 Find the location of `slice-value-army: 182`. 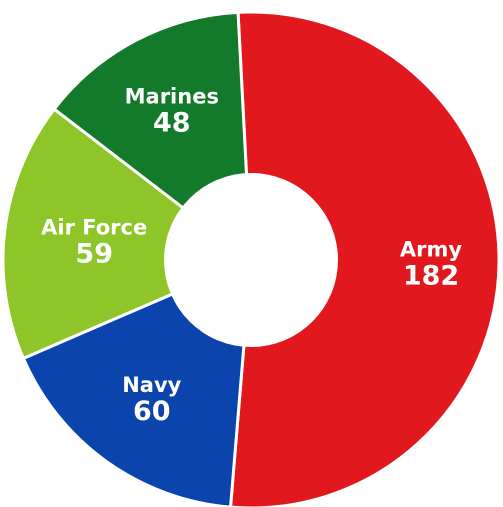

slice-value-army: 182 is located at coordinates (431, 276).